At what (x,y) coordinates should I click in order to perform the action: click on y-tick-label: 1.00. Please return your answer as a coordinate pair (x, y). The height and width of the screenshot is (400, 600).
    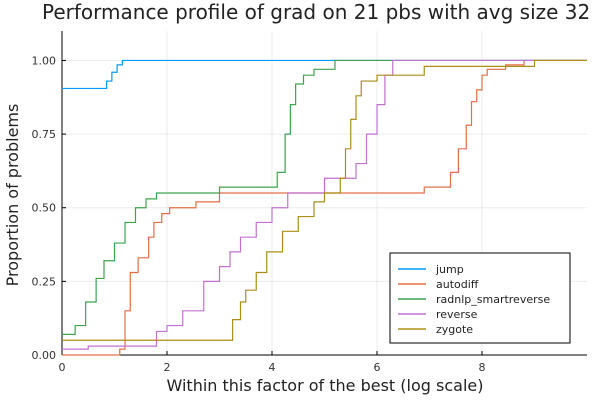
    Looking at the image, I should click on (44, 60).